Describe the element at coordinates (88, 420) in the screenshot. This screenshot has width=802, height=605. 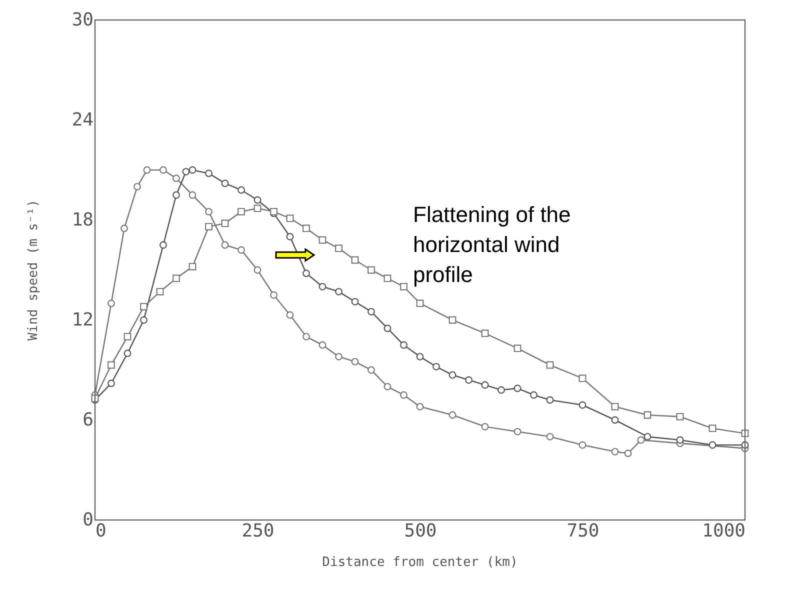
I see `y-tick-label: 6` at that location.